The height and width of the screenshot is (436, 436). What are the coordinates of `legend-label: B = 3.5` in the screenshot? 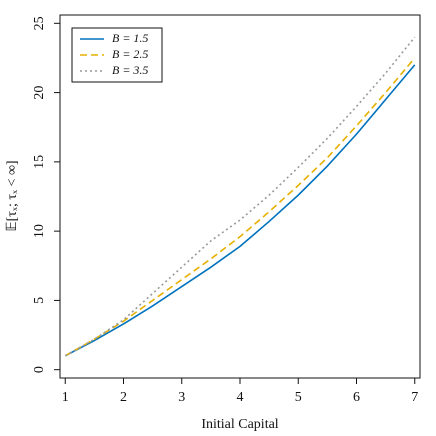 It's located at (130, 70).